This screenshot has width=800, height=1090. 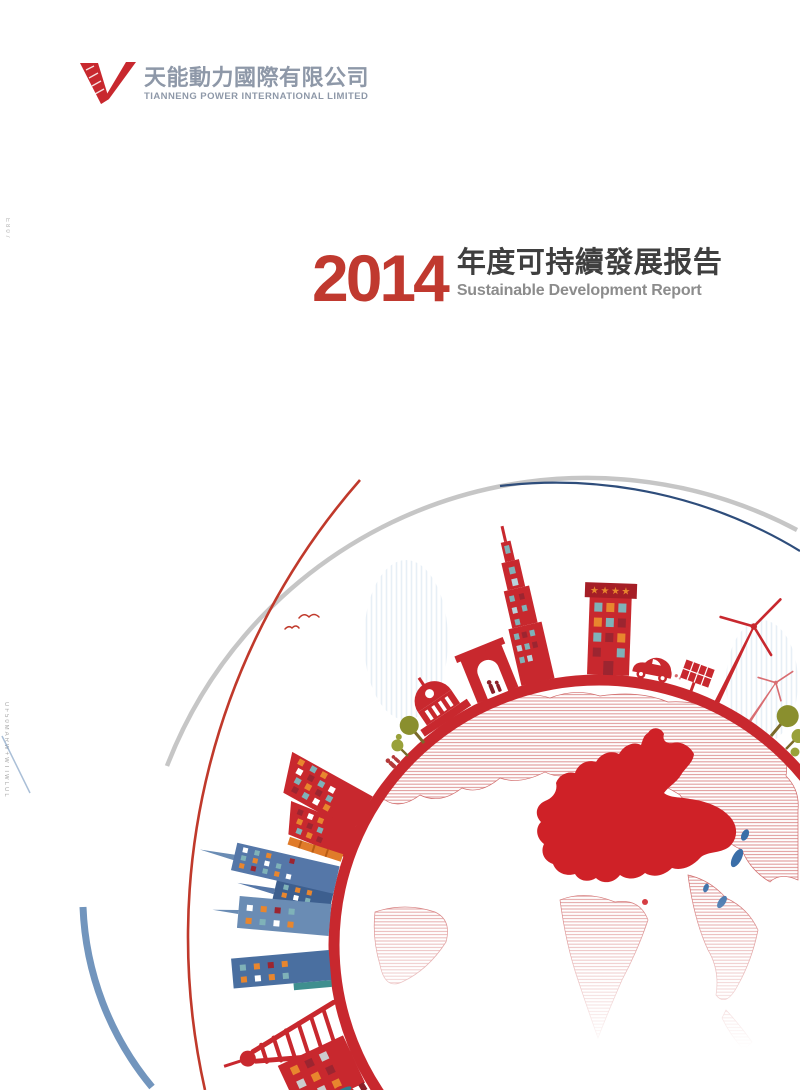 I want to click on hotel-with-stars: ★★★★, so click(x=611, y=629).